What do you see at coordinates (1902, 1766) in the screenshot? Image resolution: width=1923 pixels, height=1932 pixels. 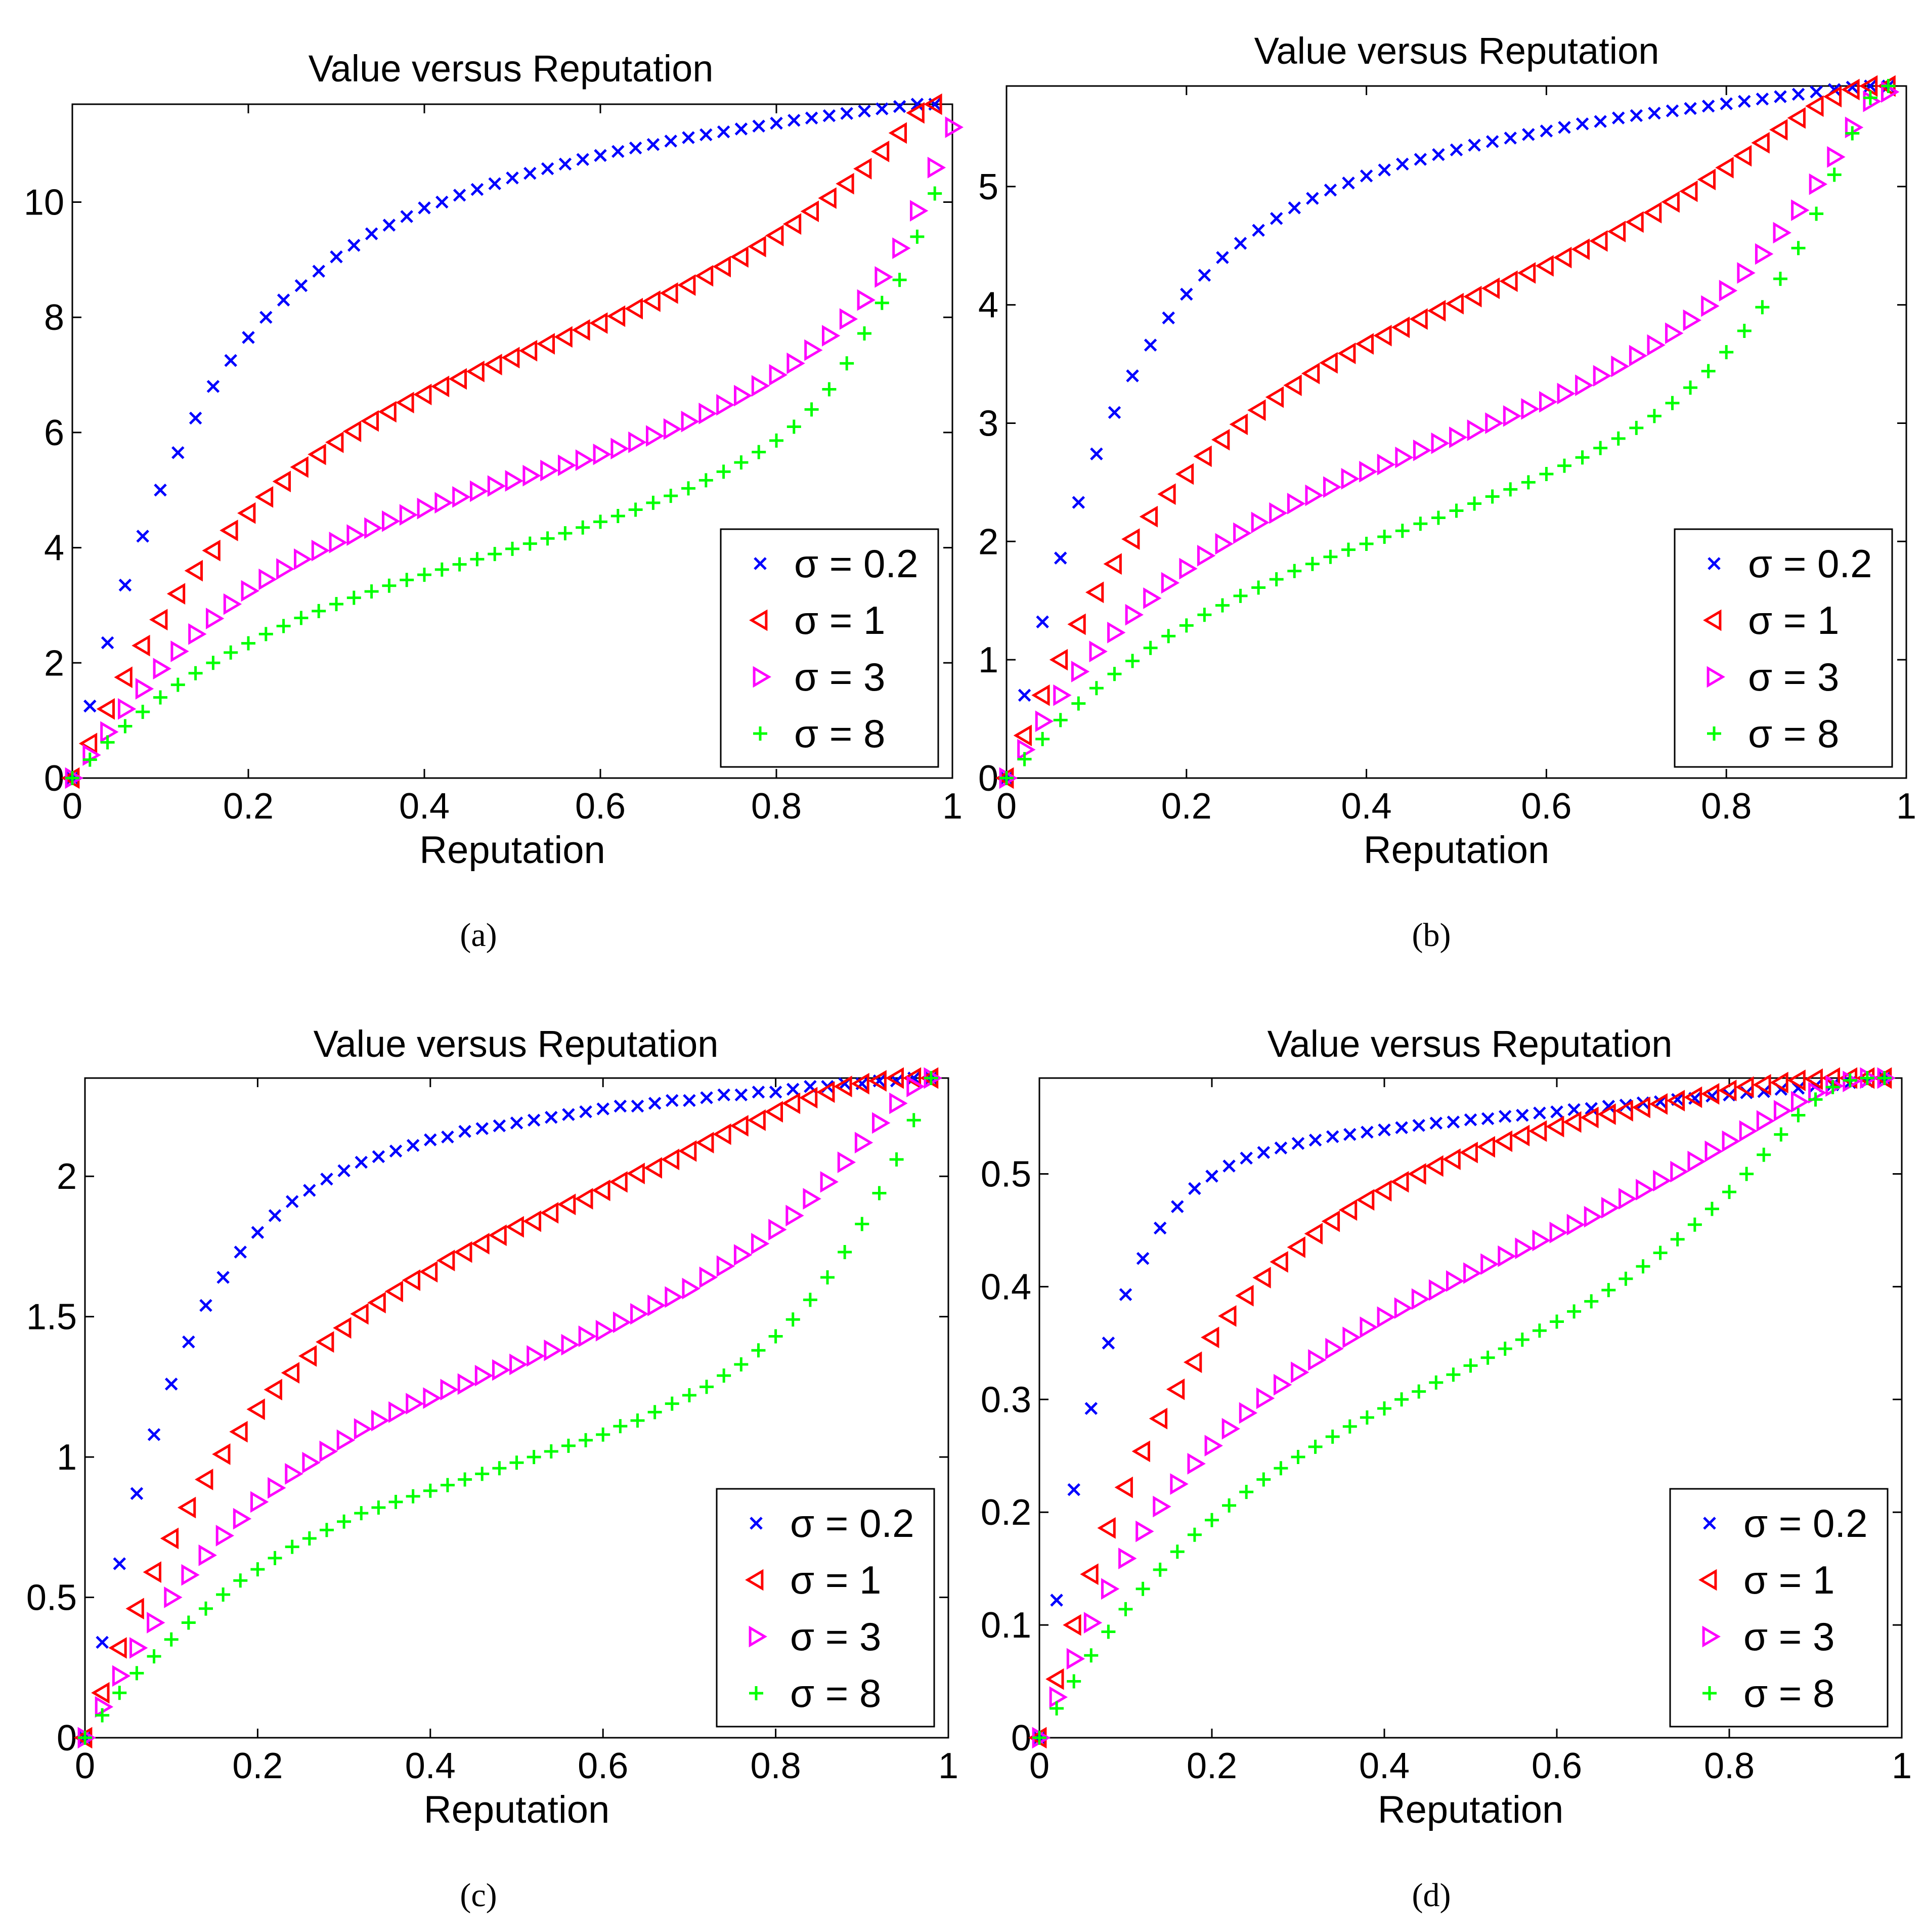 I see `x-tick-label: 1` at bounding box center [1902, 1766].